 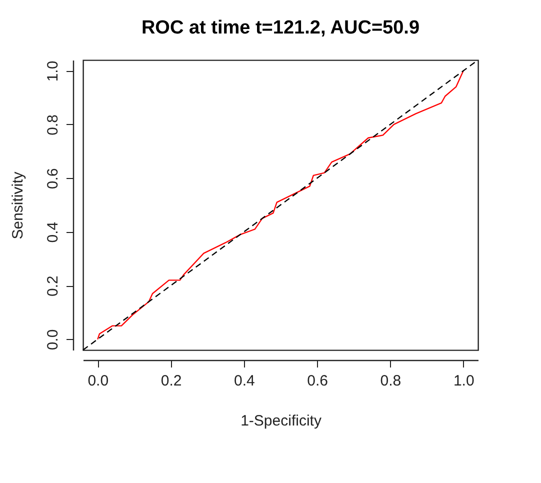 I want to click on y-tick-label: 0.0, so click(x=53, y=339).